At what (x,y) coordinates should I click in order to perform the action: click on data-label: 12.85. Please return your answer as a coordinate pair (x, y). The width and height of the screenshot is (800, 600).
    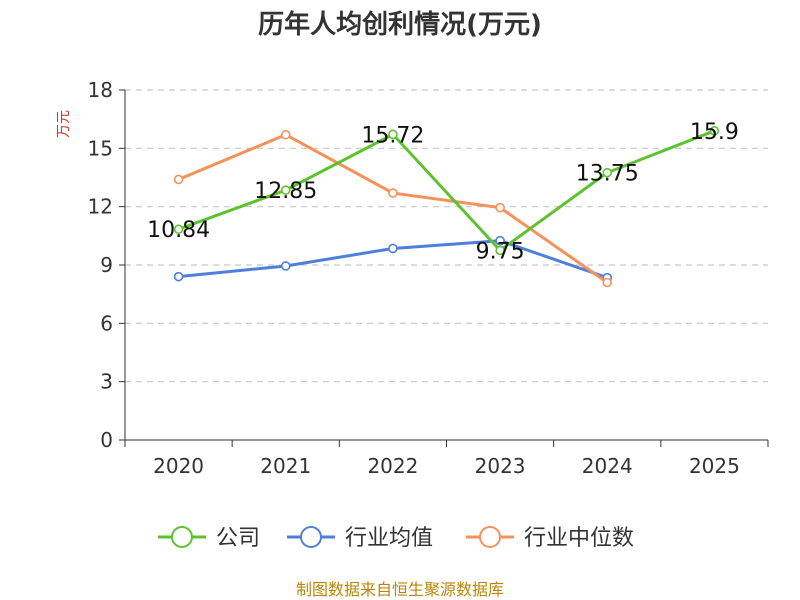
    Looking at the image, I should click on (285, 191).